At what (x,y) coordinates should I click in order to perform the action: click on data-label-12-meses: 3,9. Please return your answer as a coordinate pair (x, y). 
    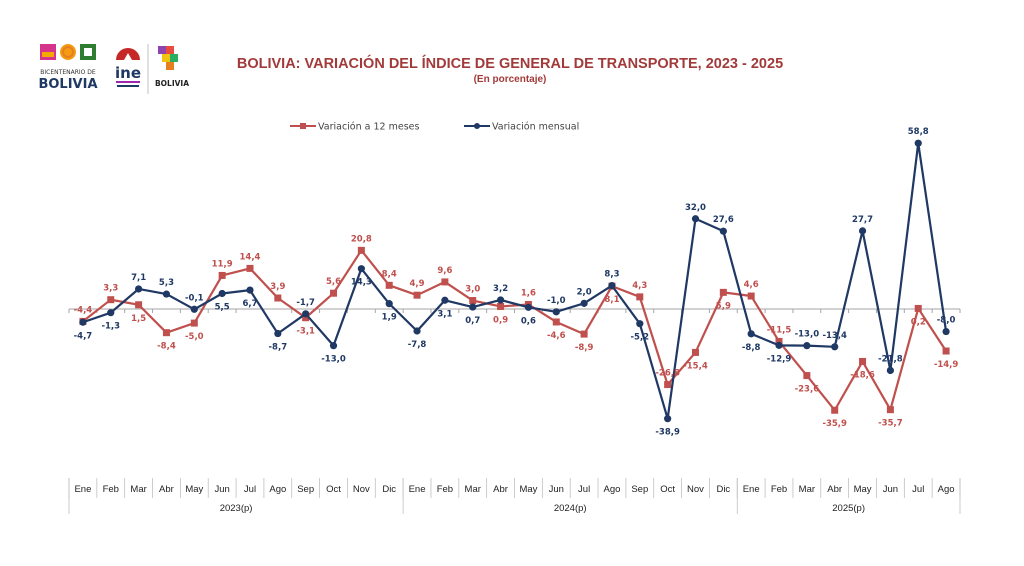
    Looking at the image, I should click on (277, 287).